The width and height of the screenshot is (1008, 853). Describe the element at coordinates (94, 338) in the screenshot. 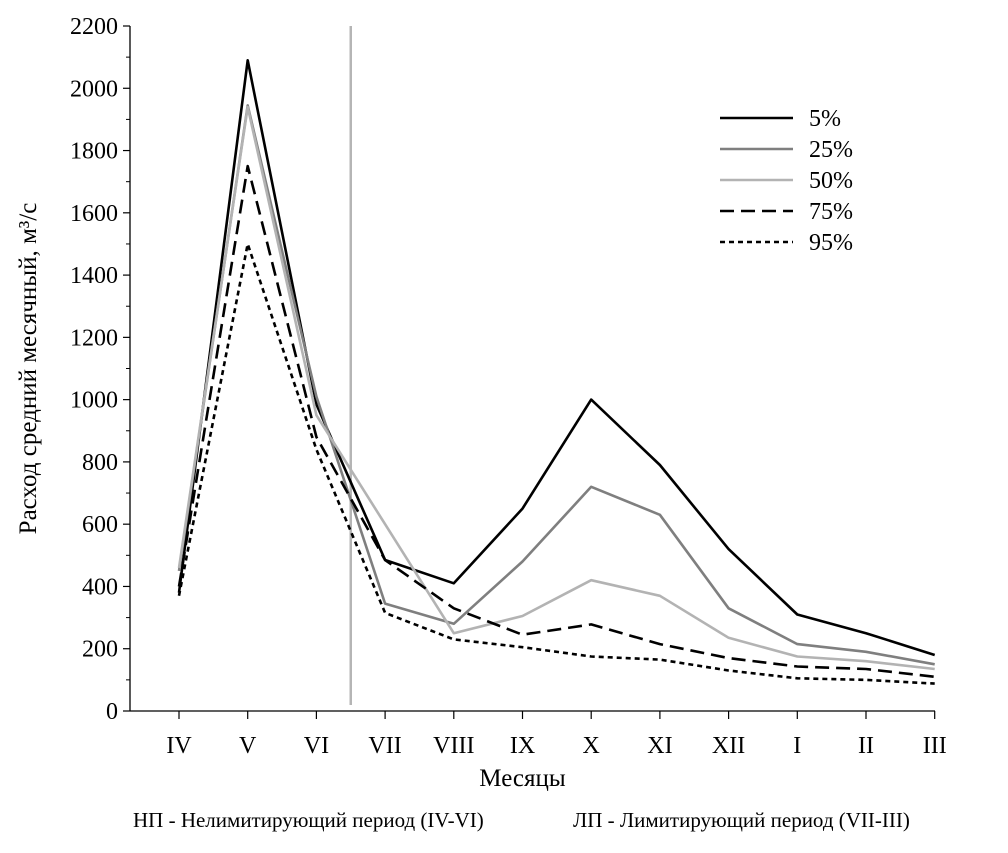

I see `y-tick-label: 1200` at that location.